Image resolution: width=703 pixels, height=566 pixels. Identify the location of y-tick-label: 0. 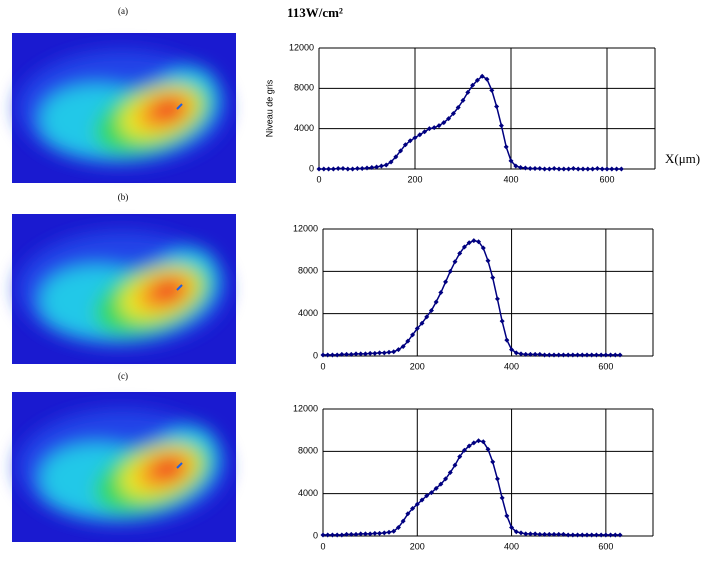
(311, 168).